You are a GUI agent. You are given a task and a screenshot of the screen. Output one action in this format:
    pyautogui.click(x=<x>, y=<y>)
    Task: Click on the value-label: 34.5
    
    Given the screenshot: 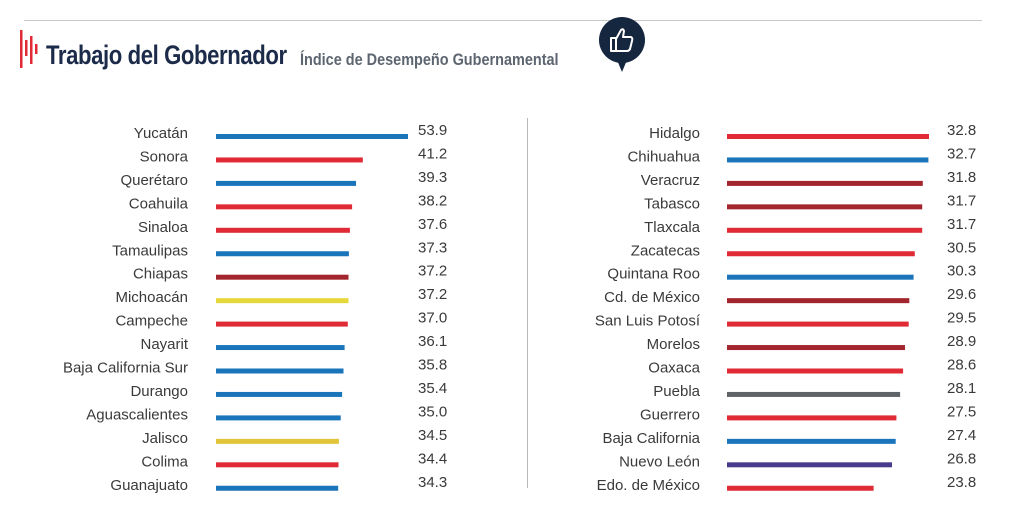 What is the action you would take?
    pyautogui.click(x=432, y=435)
    